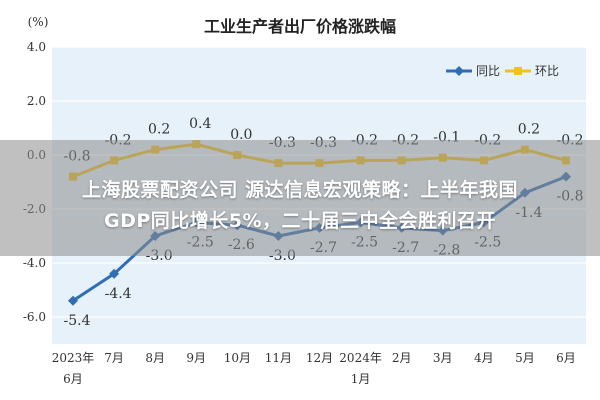 The height and width of the screenshot is (400, 600). Describe the element at coordinates (547, 71) in the screenshot. I see `legend-label-mom: 环比` at that location.